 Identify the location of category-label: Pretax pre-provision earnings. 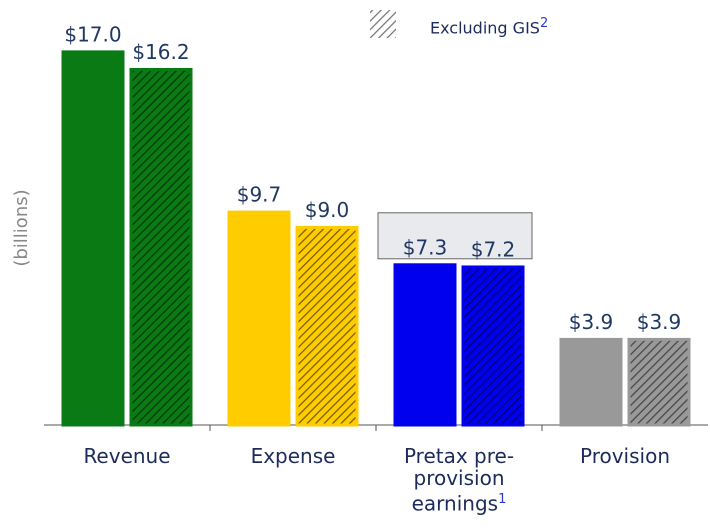
(459, 480).